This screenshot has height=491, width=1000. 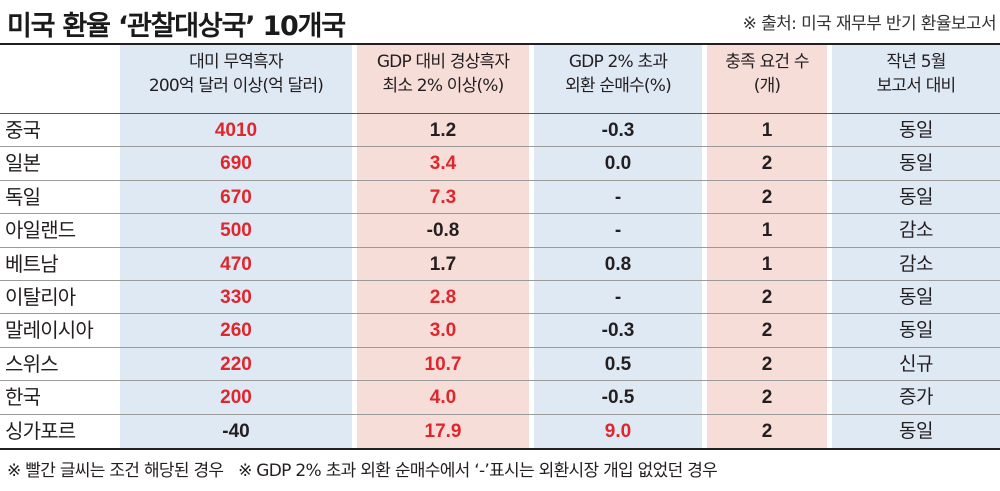 What do you see at coordinates (236, 164) in the screenshot?
I see `cell-trade-surplus: 690` at bounding box center [236, 164].